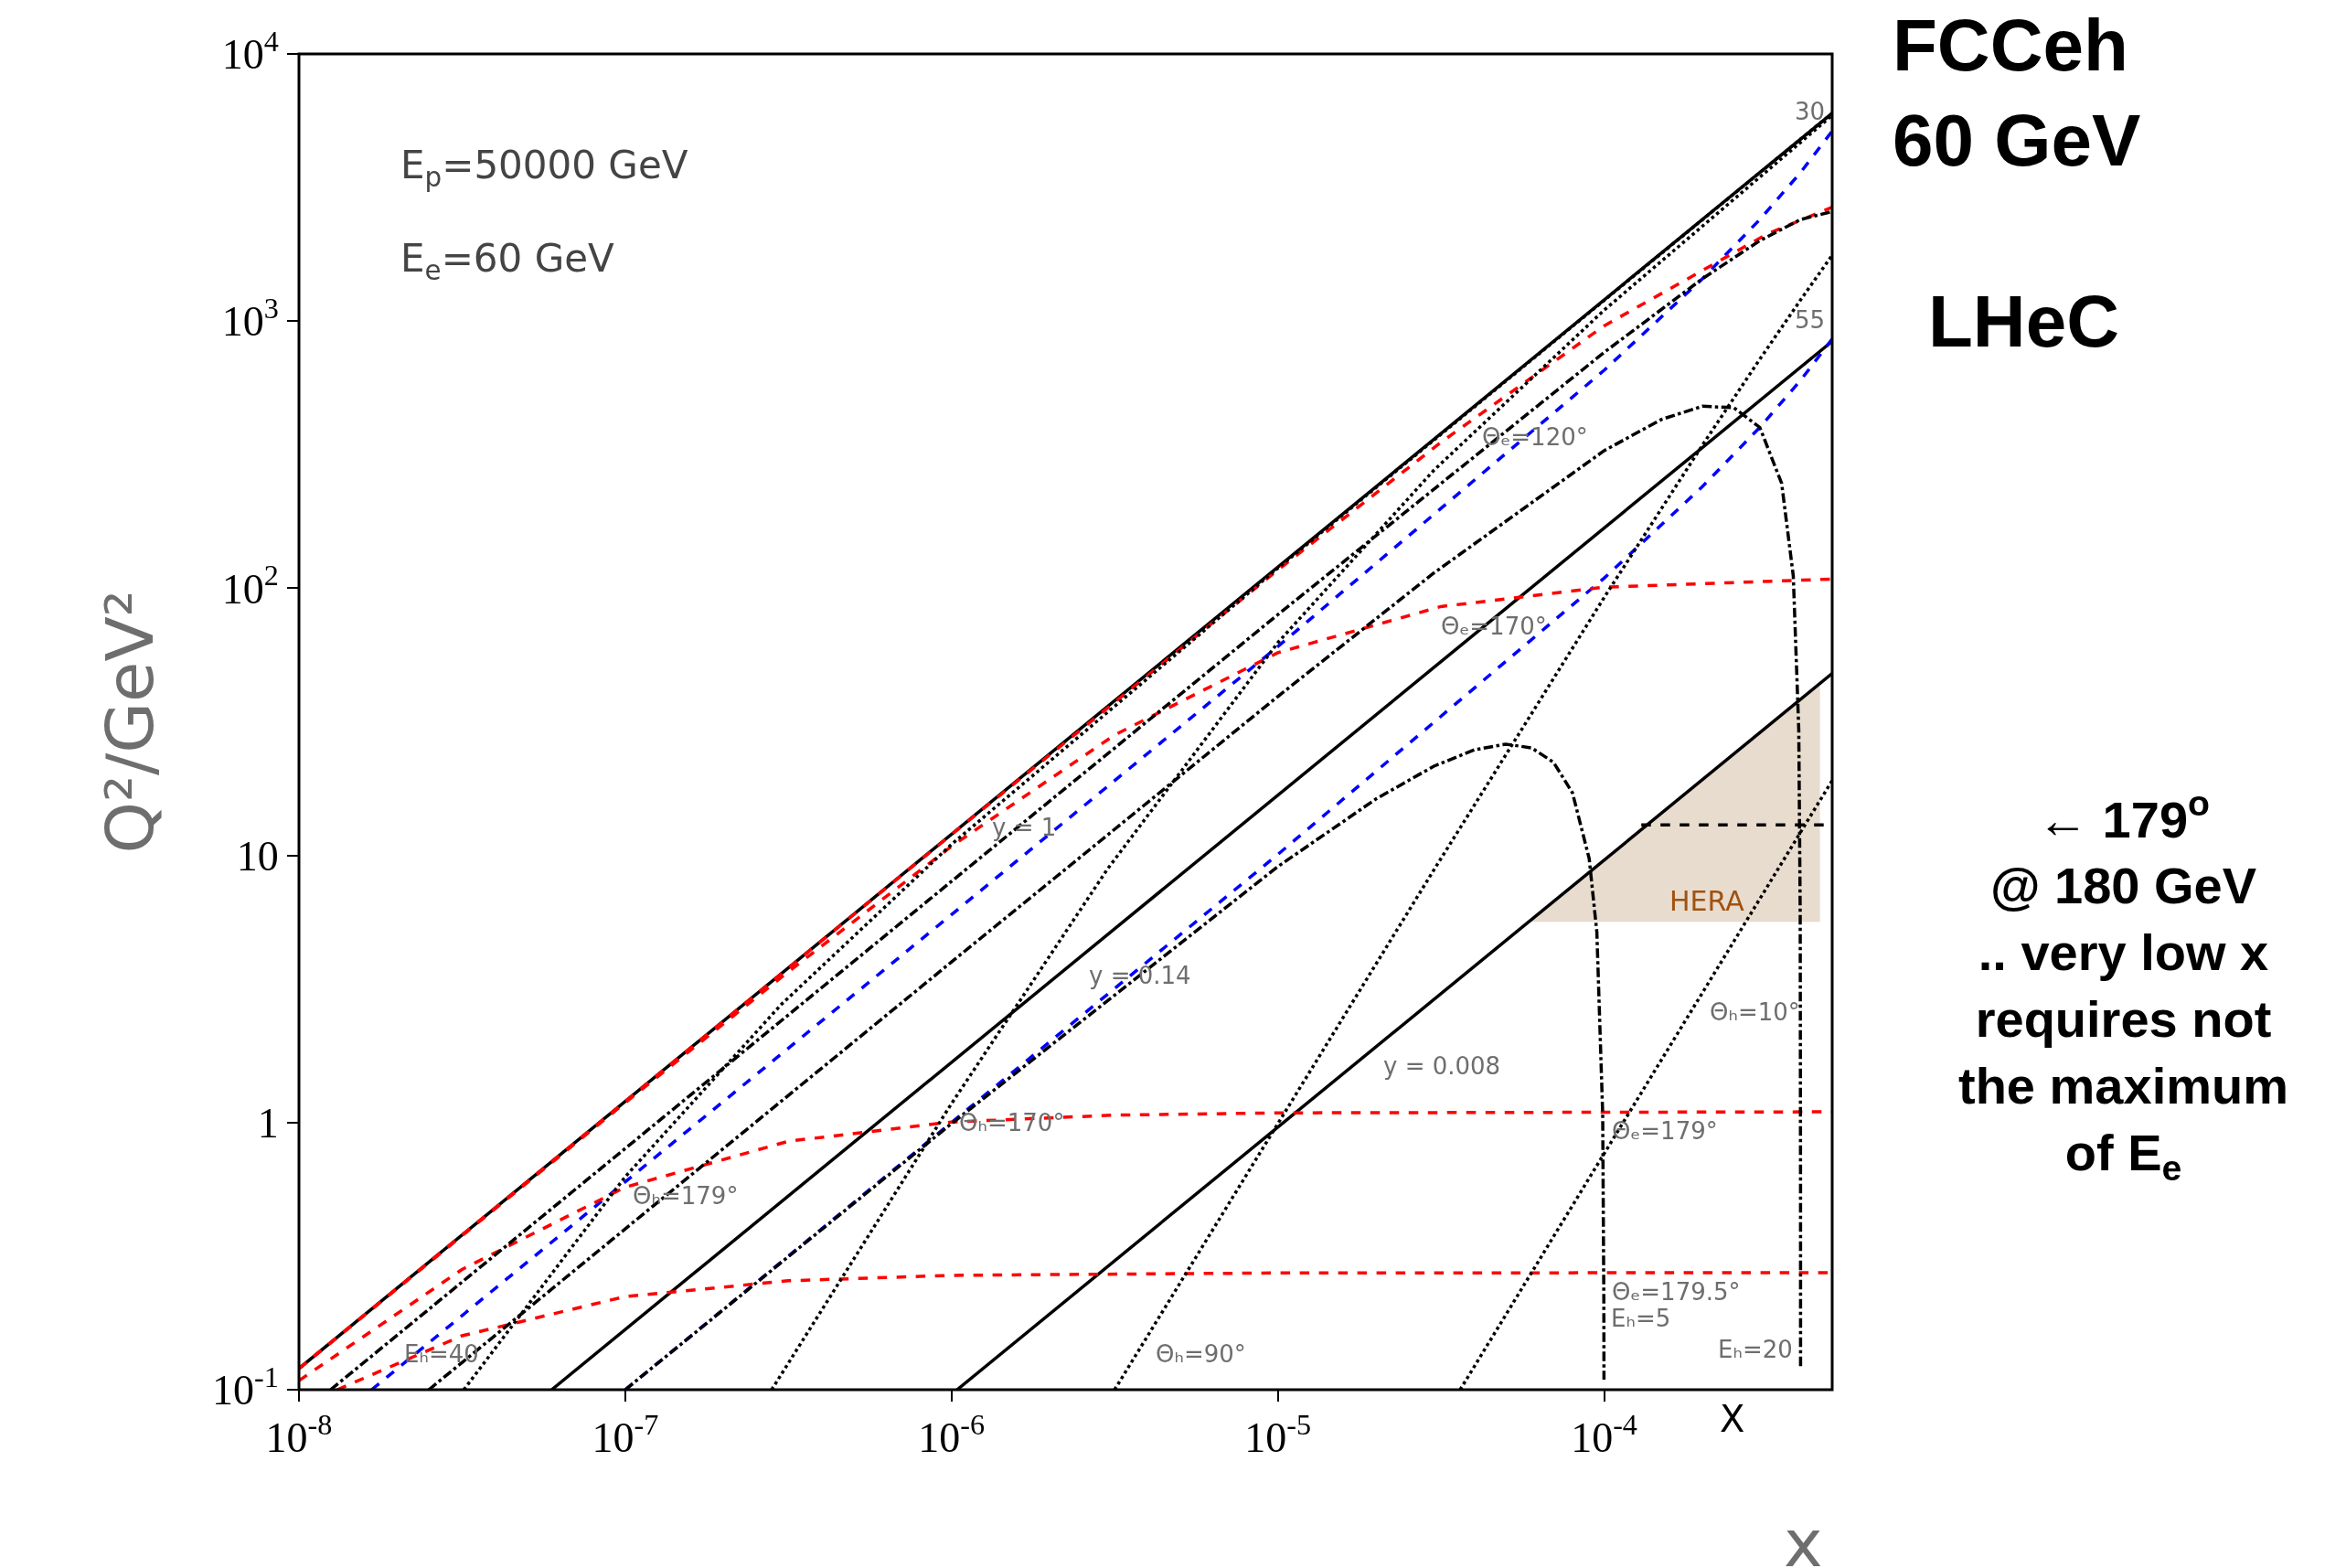  I want to click on y-tick-label: 10, so click(257, 856).